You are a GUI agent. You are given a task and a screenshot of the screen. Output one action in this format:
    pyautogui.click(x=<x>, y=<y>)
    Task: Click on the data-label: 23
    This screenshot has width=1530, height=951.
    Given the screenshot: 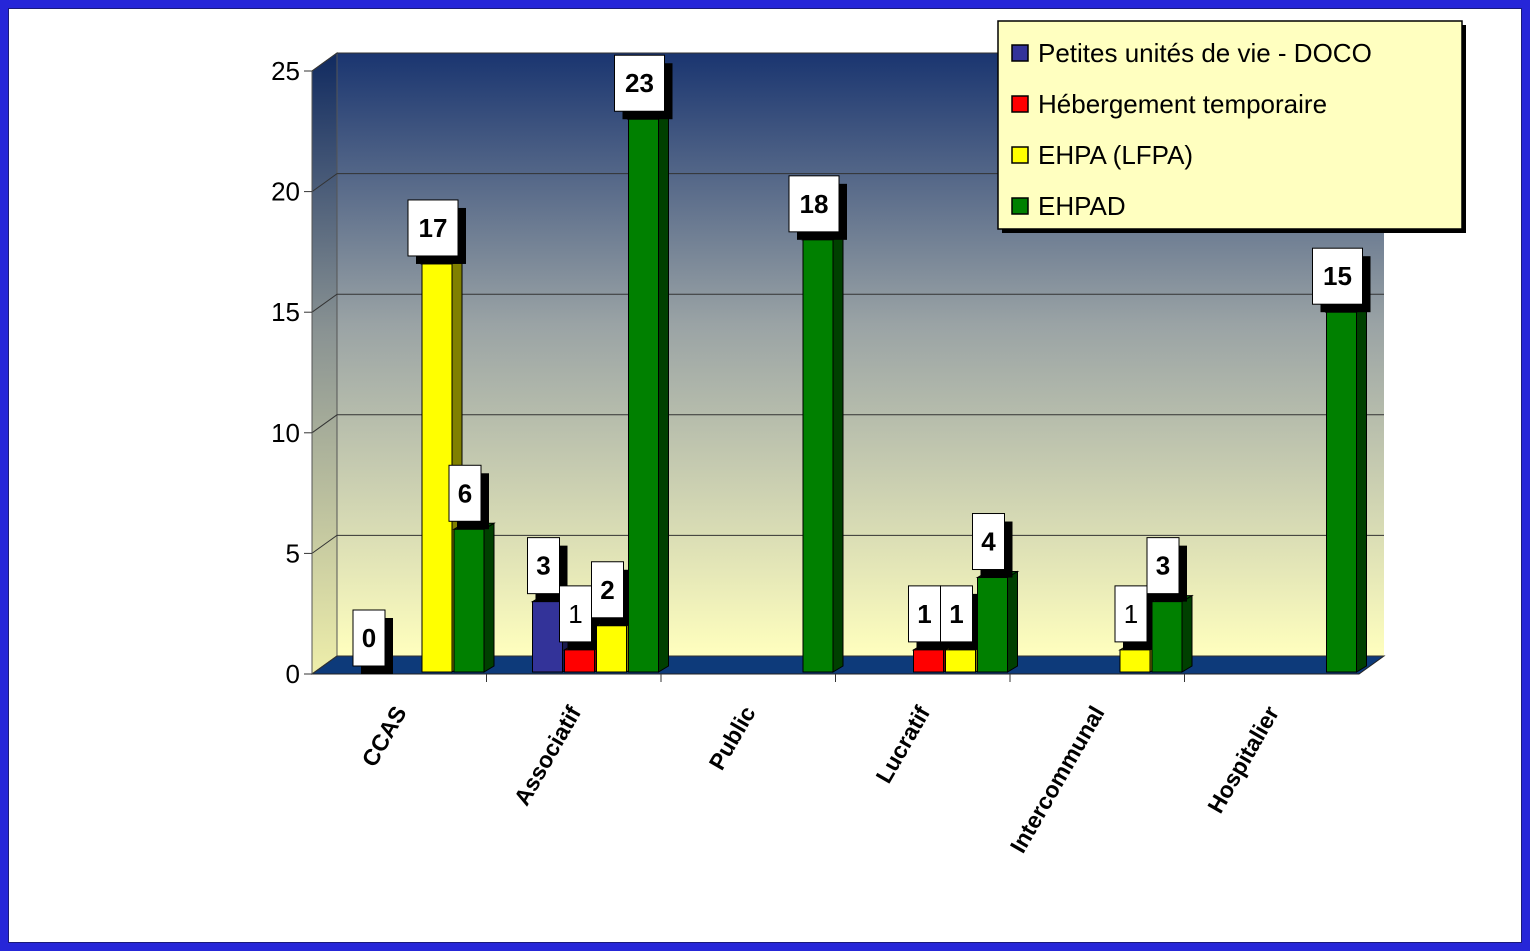 What is the action you would take?
    pyautogui.click(x=639, y=83)
    